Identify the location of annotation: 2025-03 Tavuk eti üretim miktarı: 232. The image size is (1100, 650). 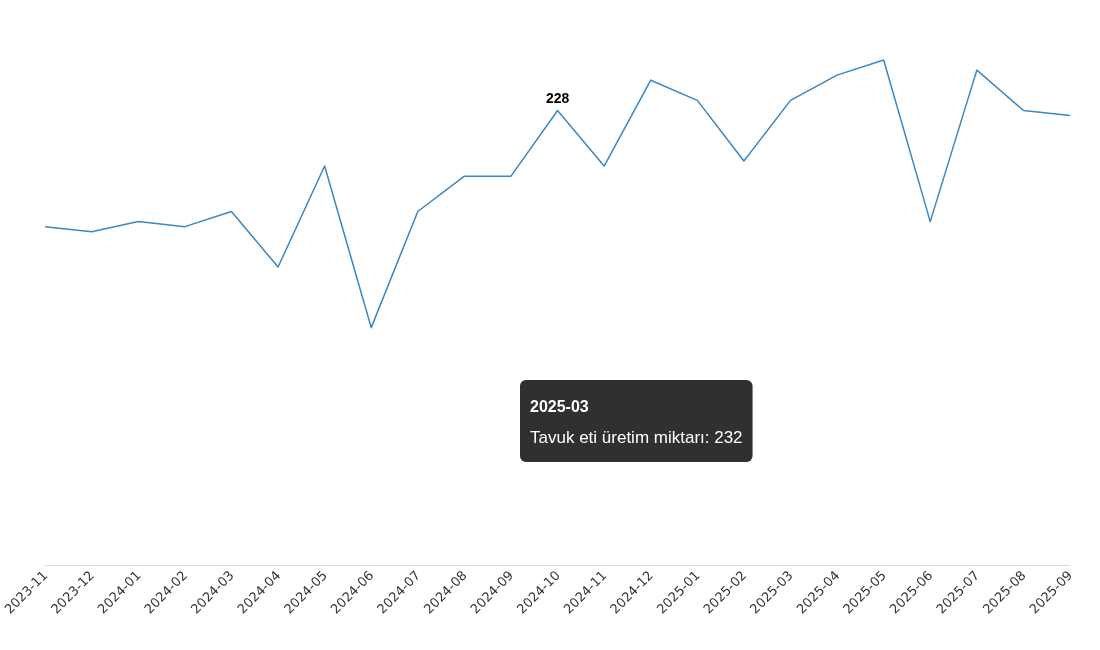
(636, 422).